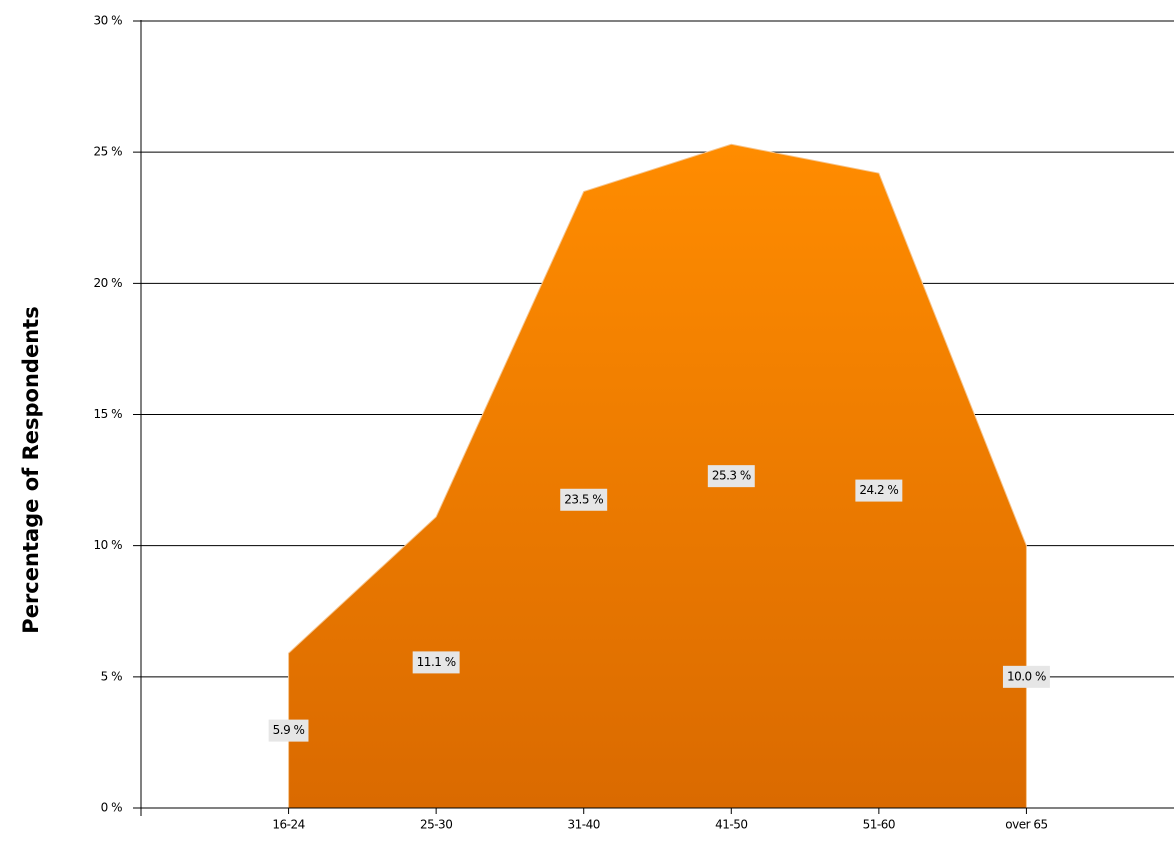  I want to click on x-tick-label: 25-30, so click(436, 825).